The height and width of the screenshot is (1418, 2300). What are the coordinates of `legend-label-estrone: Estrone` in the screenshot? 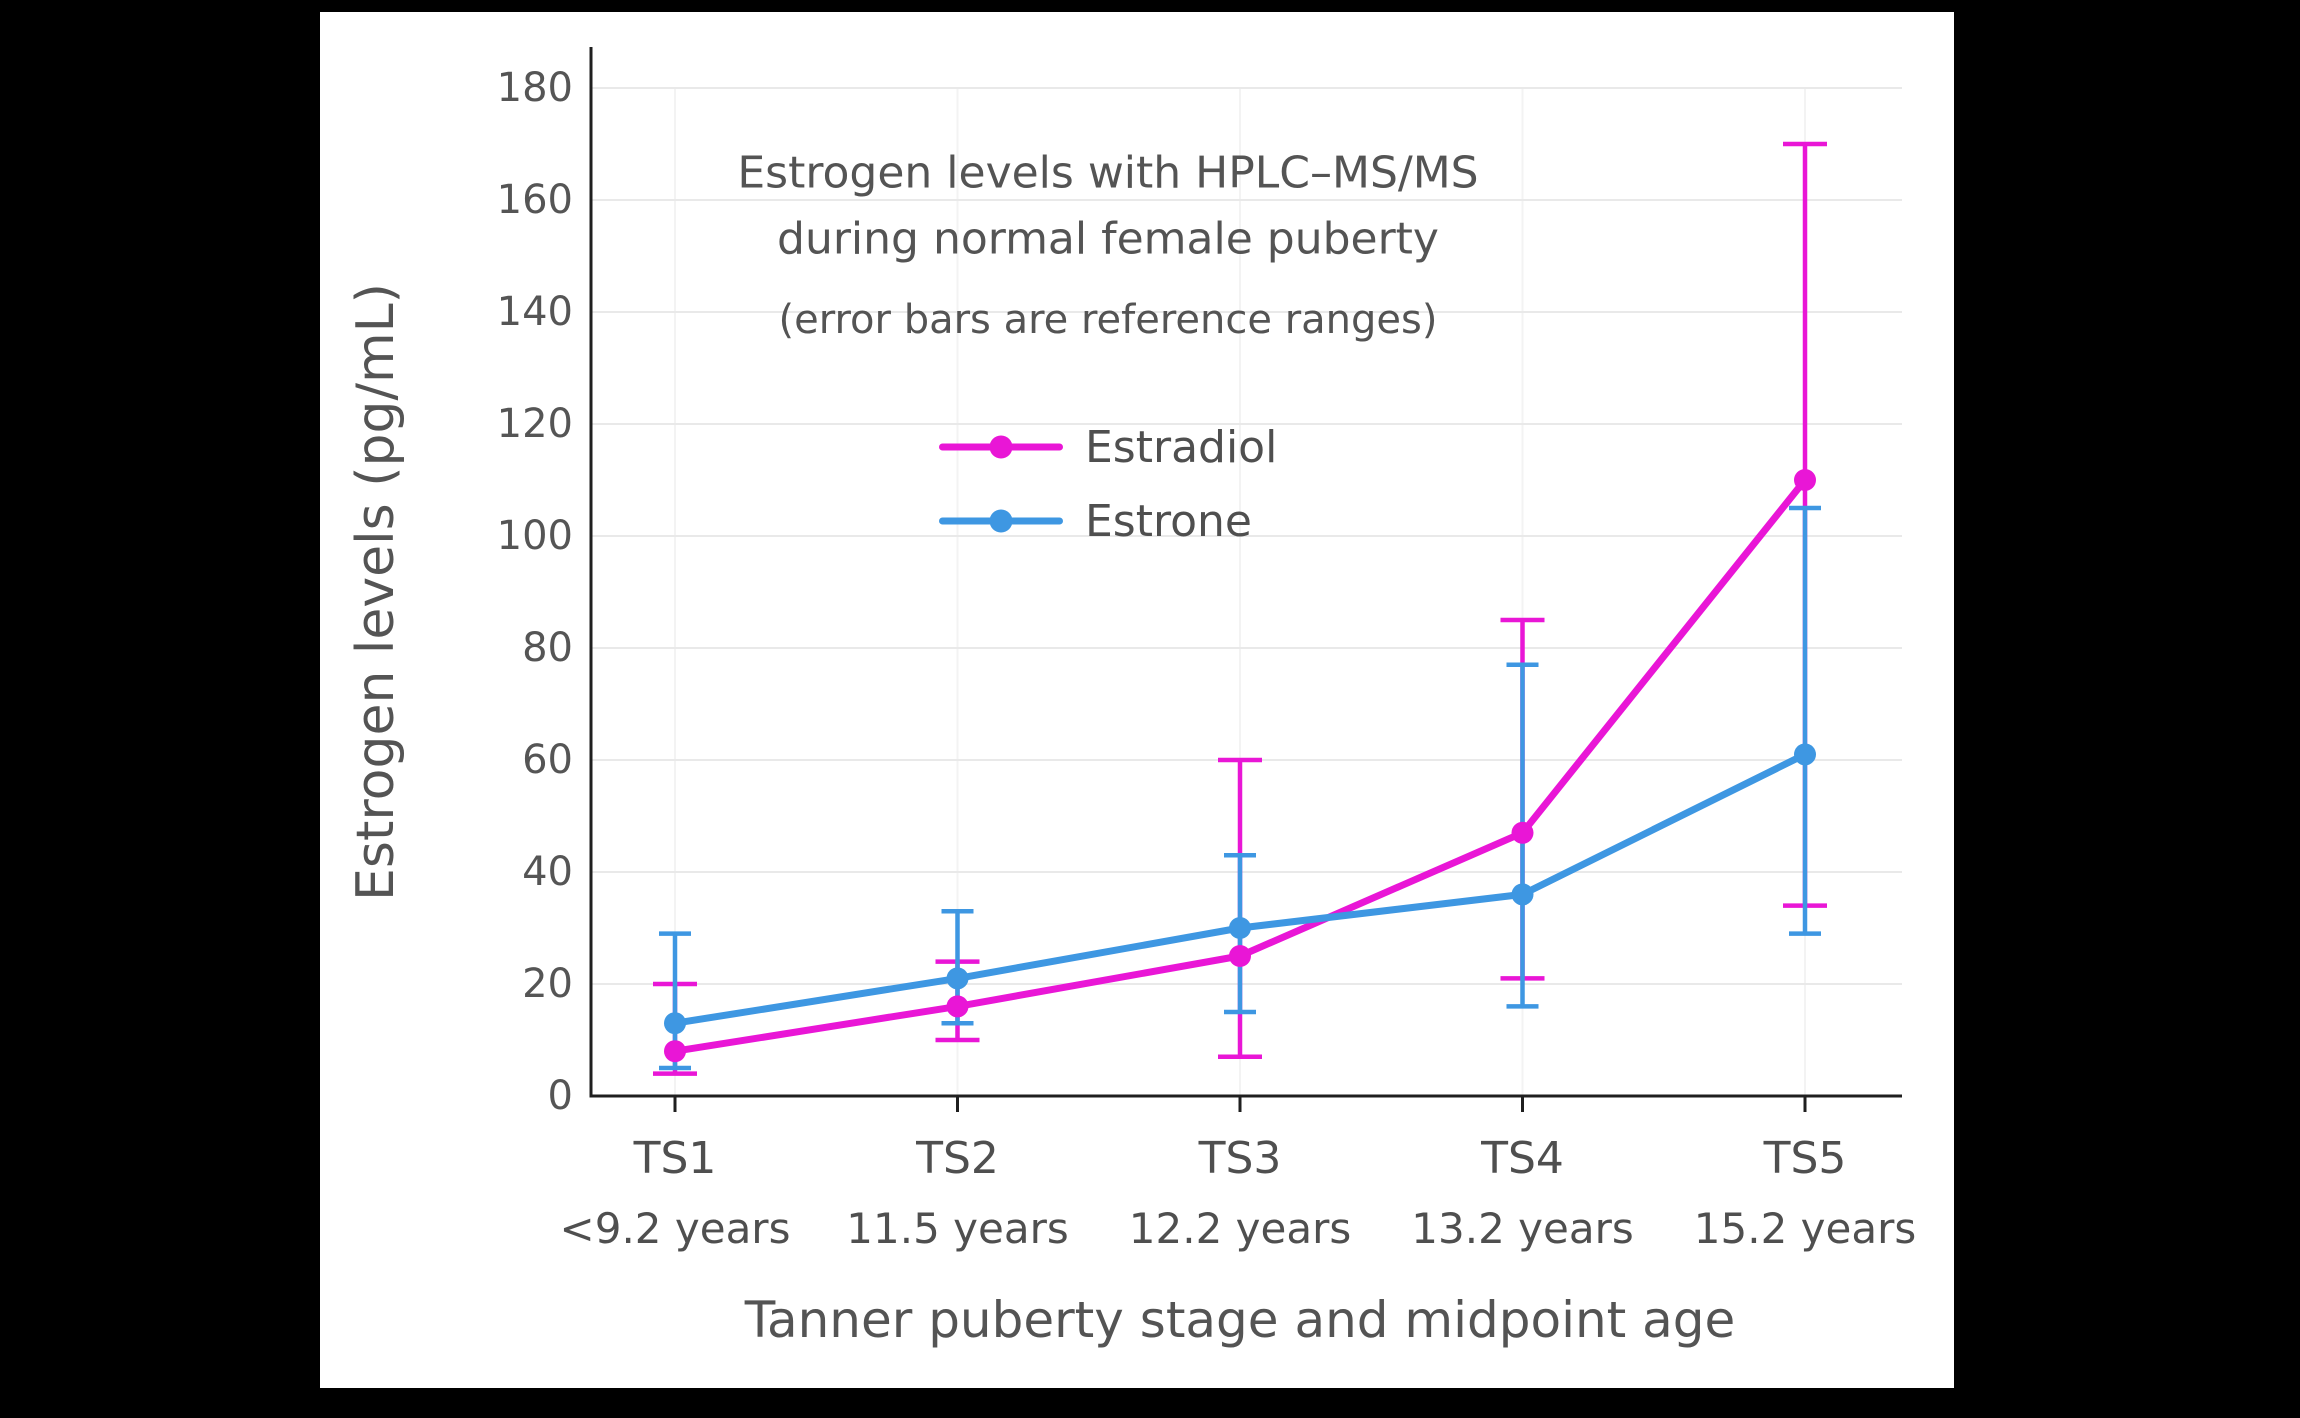 It's located at (1168, 521).